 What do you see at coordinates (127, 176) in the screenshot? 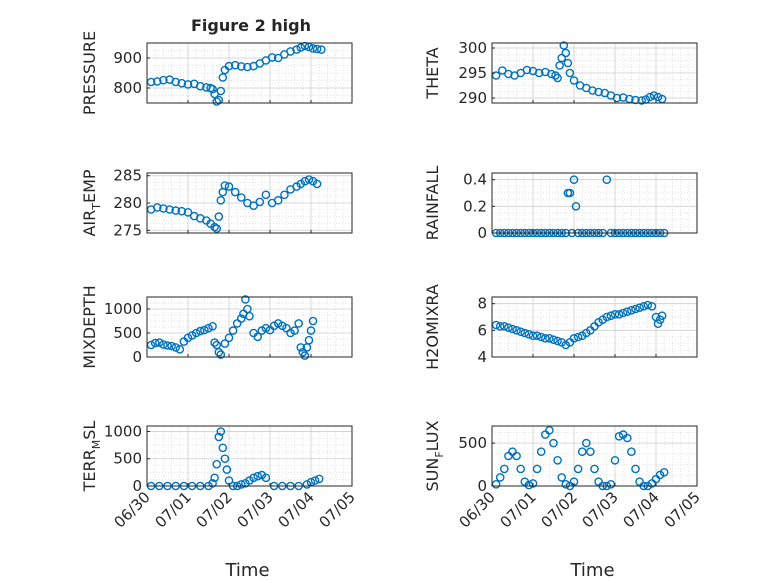
I see `y-tick-label: 285` at bounding box center [127, 176].